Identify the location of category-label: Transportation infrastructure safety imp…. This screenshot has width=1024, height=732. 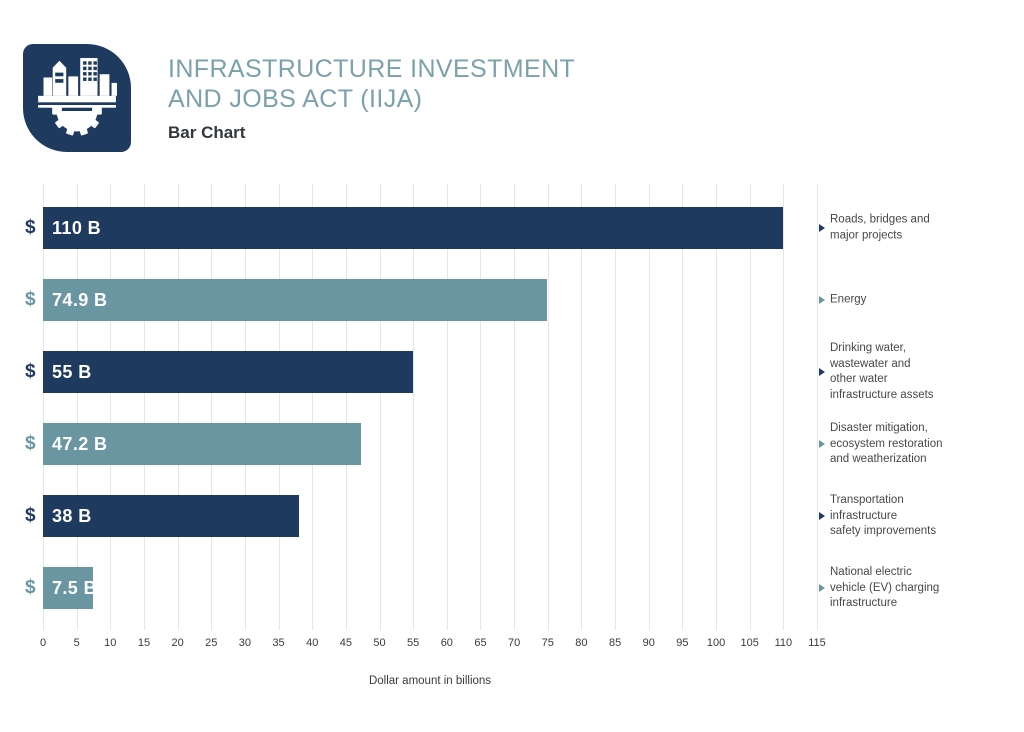
(883, 515).